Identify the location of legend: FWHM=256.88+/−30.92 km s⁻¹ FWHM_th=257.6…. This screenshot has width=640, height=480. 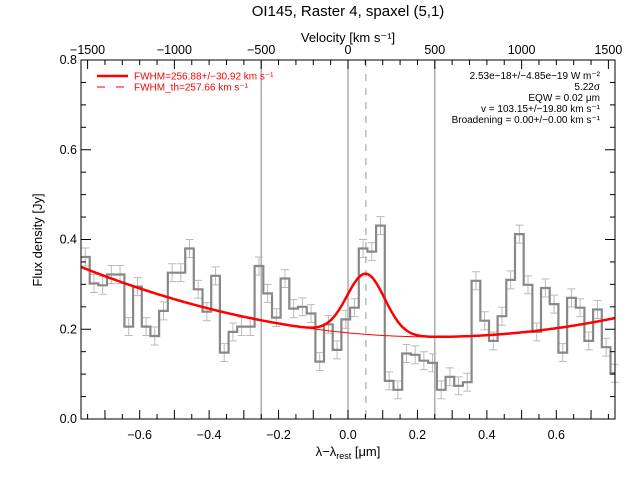
(185, 83).